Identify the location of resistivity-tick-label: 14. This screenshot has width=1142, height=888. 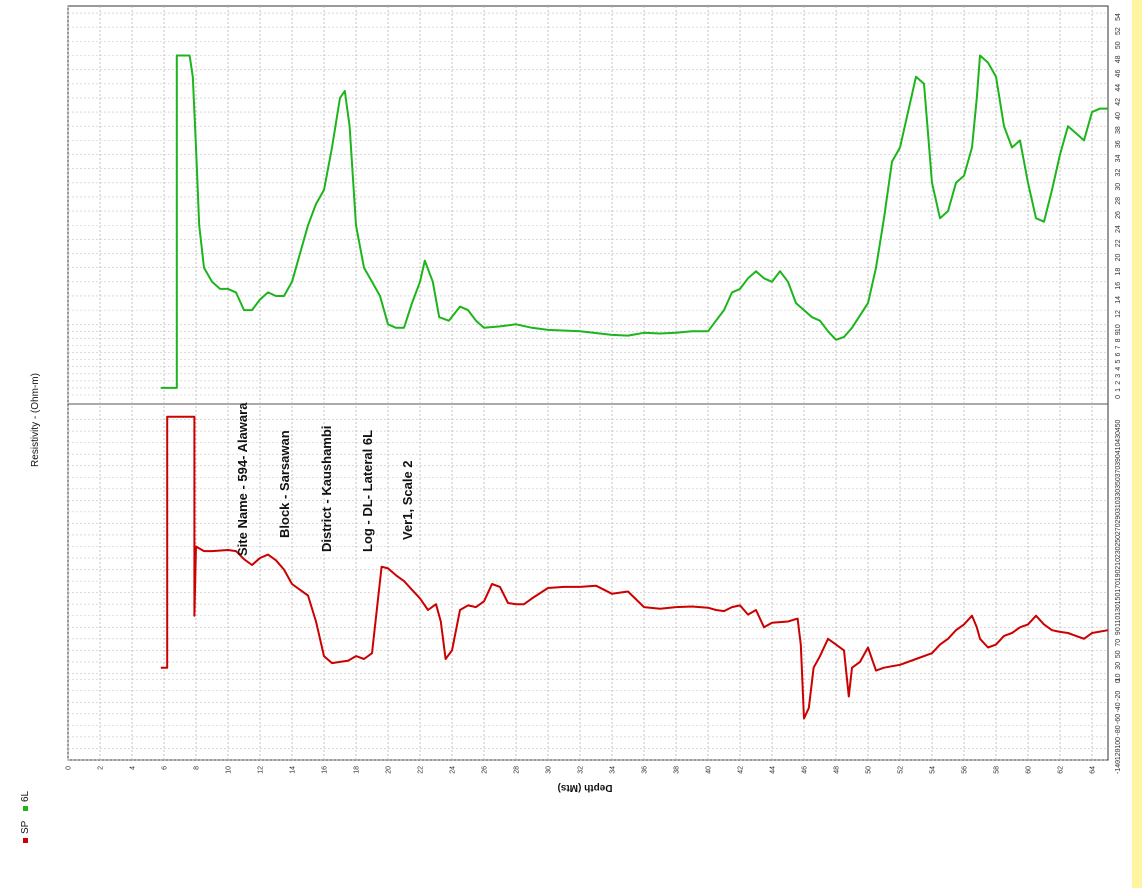
(1118, 300).